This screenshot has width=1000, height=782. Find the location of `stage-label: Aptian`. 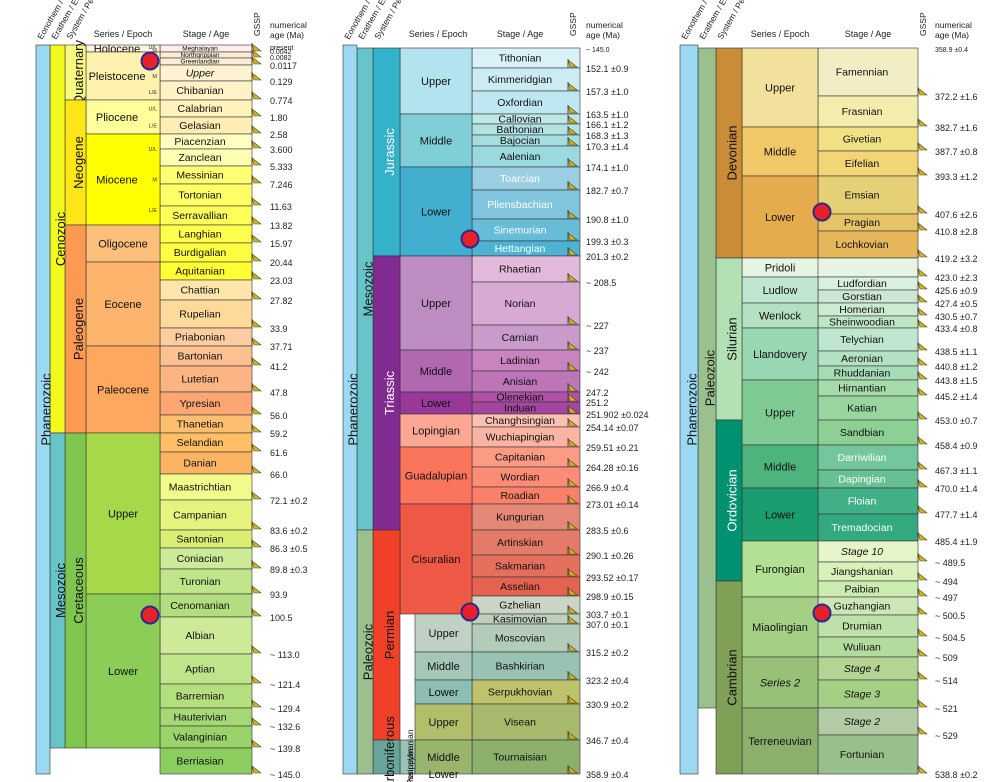

stage-label: Aptian is located at coordinates (200, 670).